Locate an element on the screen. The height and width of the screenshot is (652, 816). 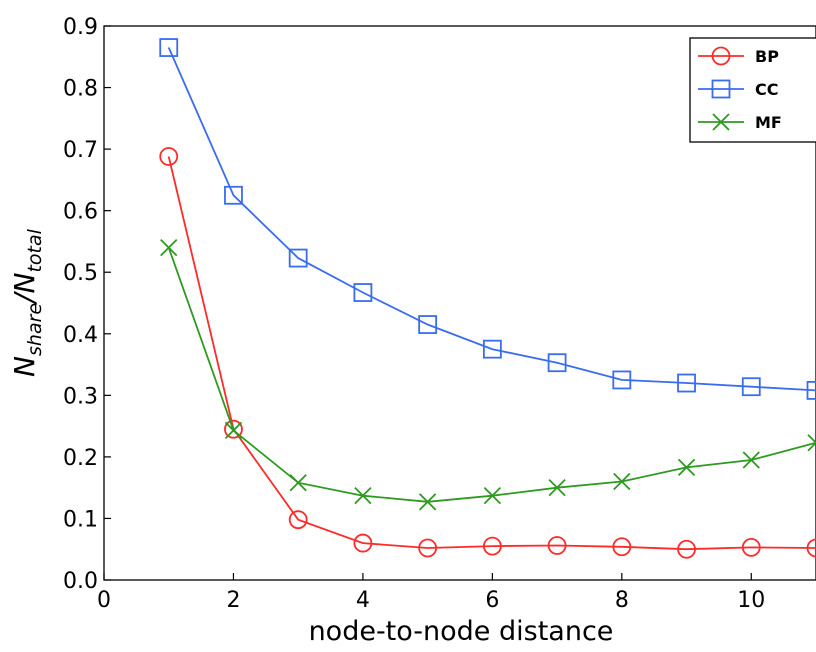
legend: BP CC MF is located at coordinates (753, 90).